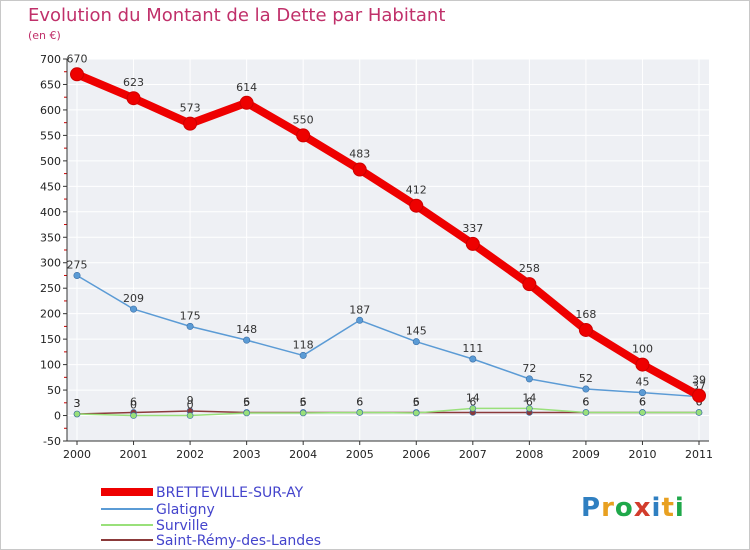 Image resolution: width=750 pixels, height=550 pixels. Describe the element at coordinates (190, 108) in the screenshot. I see `data-label: 573` at that location.